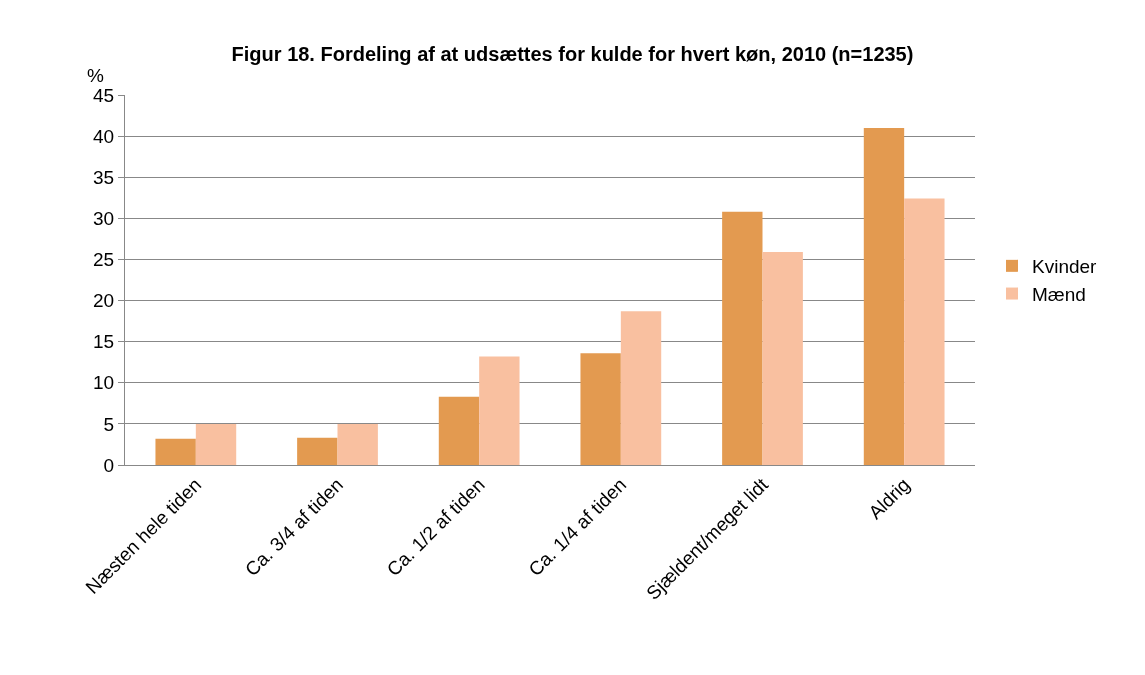 Image resolution: width=1145 pixels, height=675 pixels. Describe the element at coordinates (572, 54) in the screenshot. I see `chart-title: Figur 18. Fordeling af at udsættes for kulde for hvert køn, 2010 (n=1235)` at that location.